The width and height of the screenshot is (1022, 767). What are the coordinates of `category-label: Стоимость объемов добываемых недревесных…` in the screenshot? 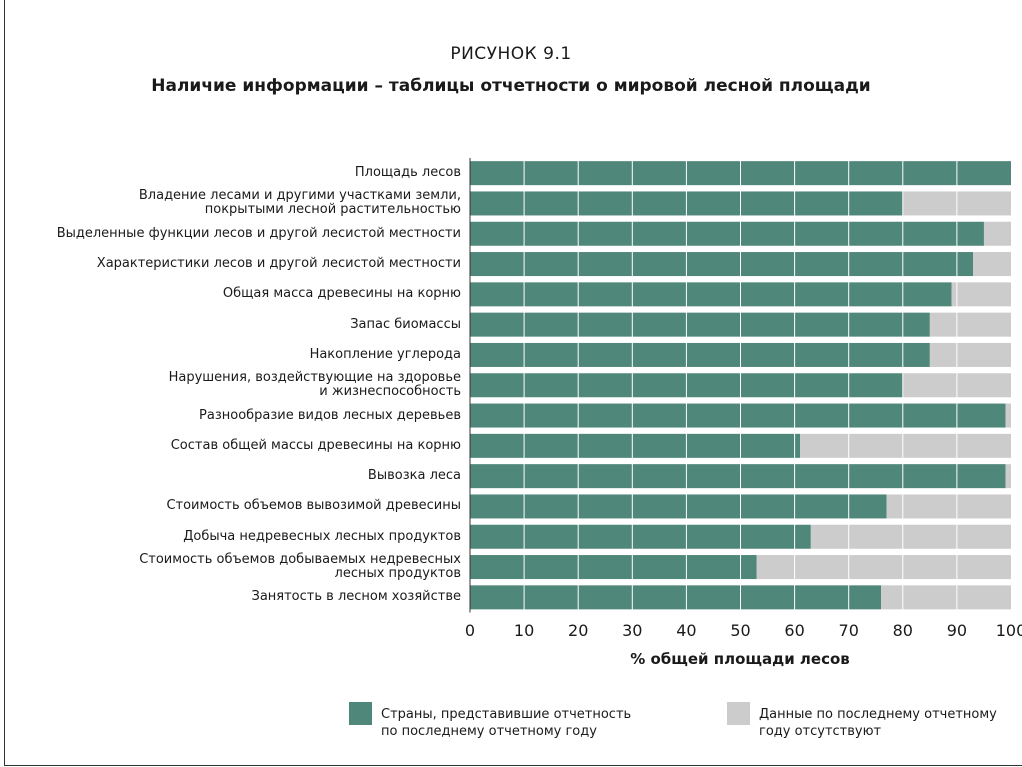 It's located at (300, 567).